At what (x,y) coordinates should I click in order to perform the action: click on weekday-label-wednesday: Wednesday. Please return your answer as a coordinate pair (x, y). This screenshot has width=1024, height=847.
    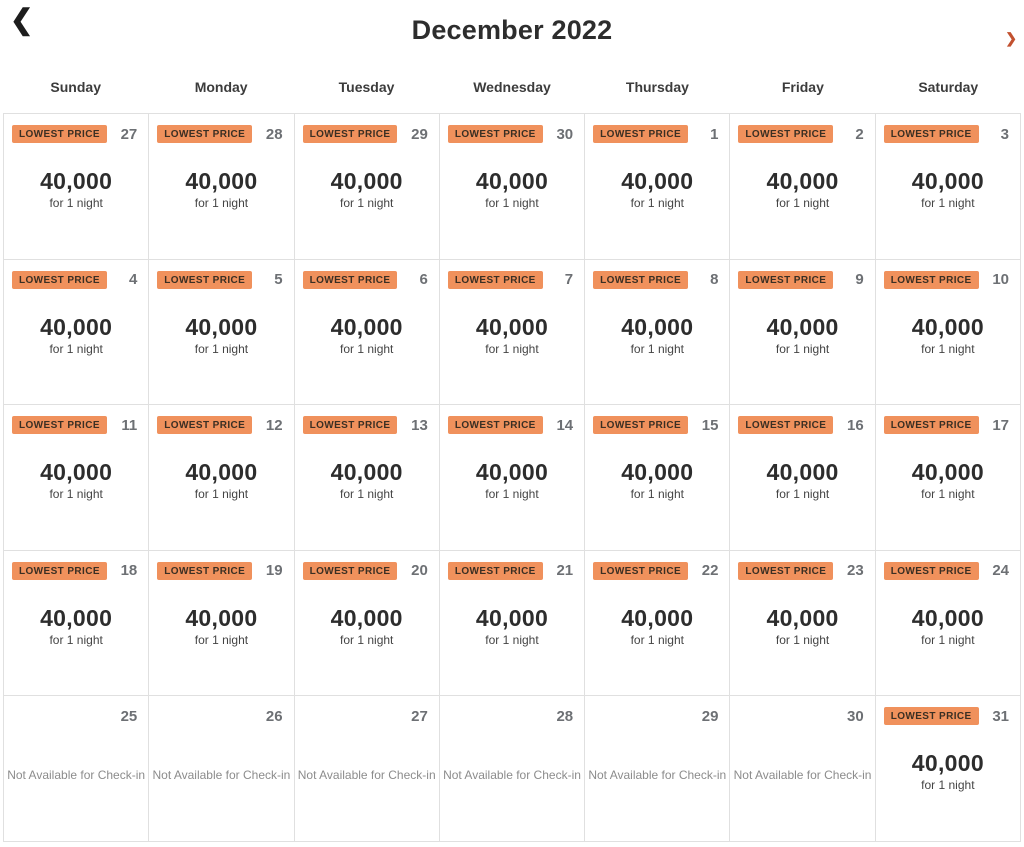
    Looking at the image, I should click on (512, 87).